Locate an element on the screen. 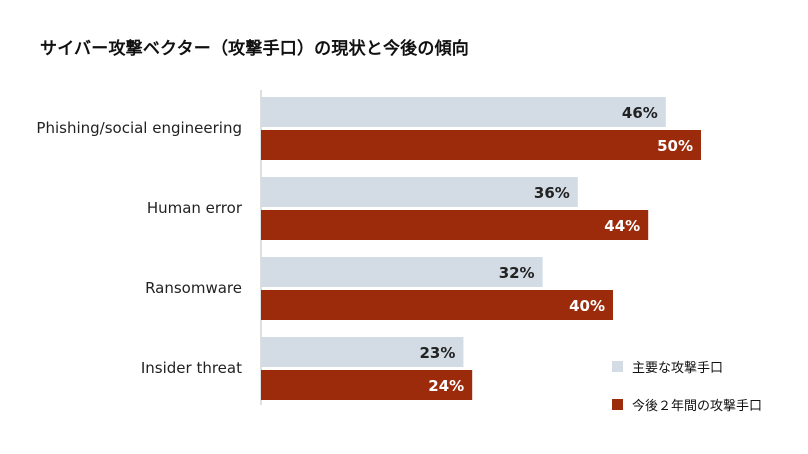  legend-item-future: 今後２年間の攻撃手口 is located at coordinates (687, 404).